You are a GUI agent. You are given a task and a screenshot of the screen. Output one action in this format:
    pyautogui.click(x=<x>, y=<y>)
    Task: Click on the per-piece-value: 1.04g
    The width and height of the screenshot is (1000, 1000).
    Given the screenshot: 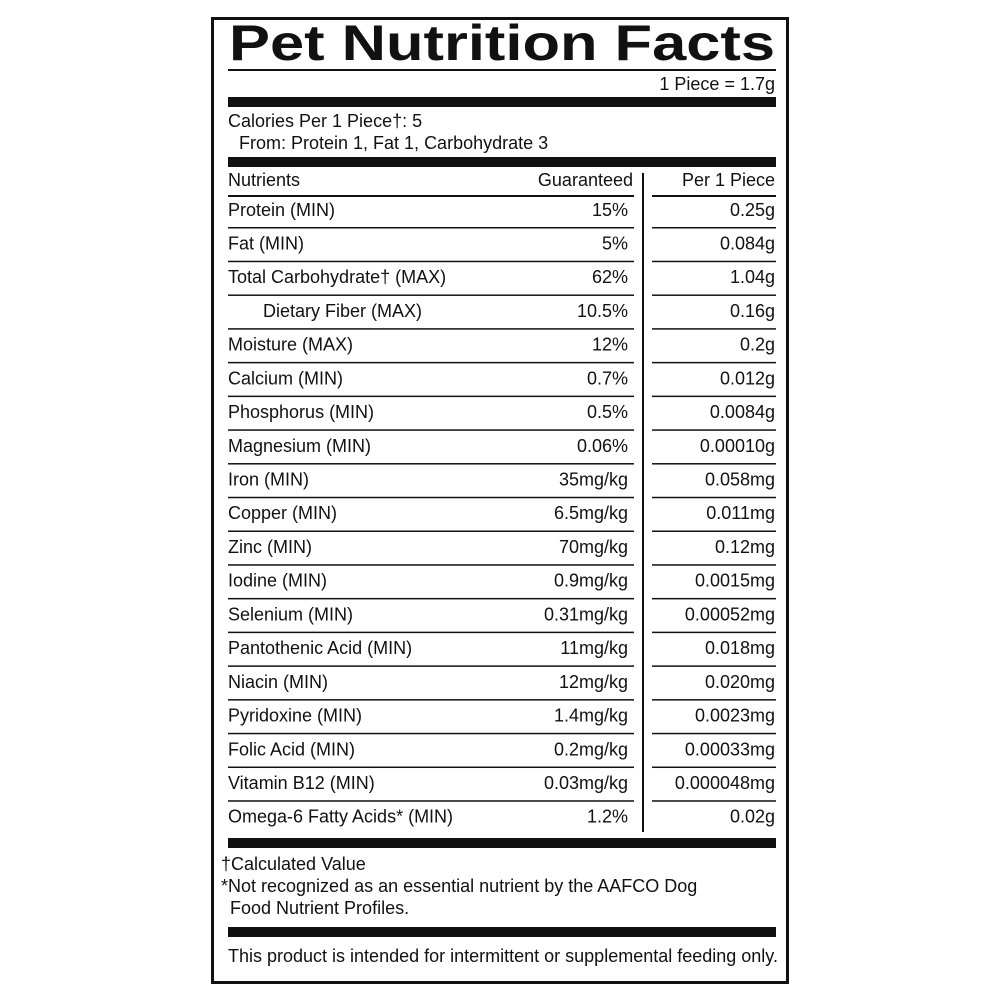 What is the action you would take?
    pyautogui.click(x=752, y=277)
    